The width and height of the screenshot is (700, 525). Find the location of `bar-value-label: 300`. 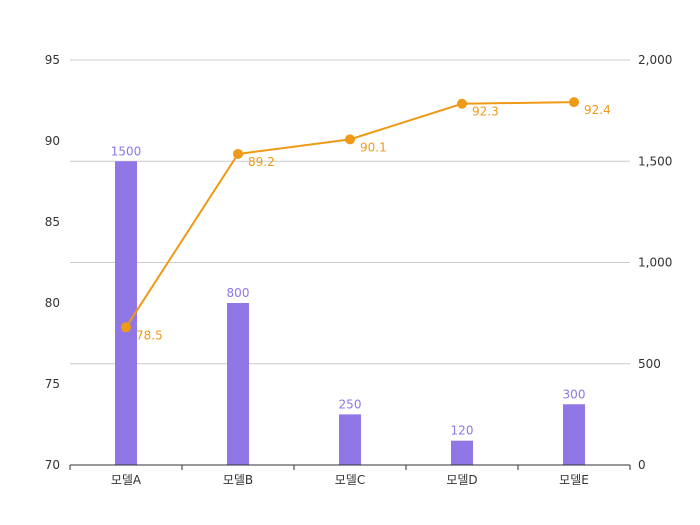

bar-value-label: 300 is located at coordinates (574, 394).